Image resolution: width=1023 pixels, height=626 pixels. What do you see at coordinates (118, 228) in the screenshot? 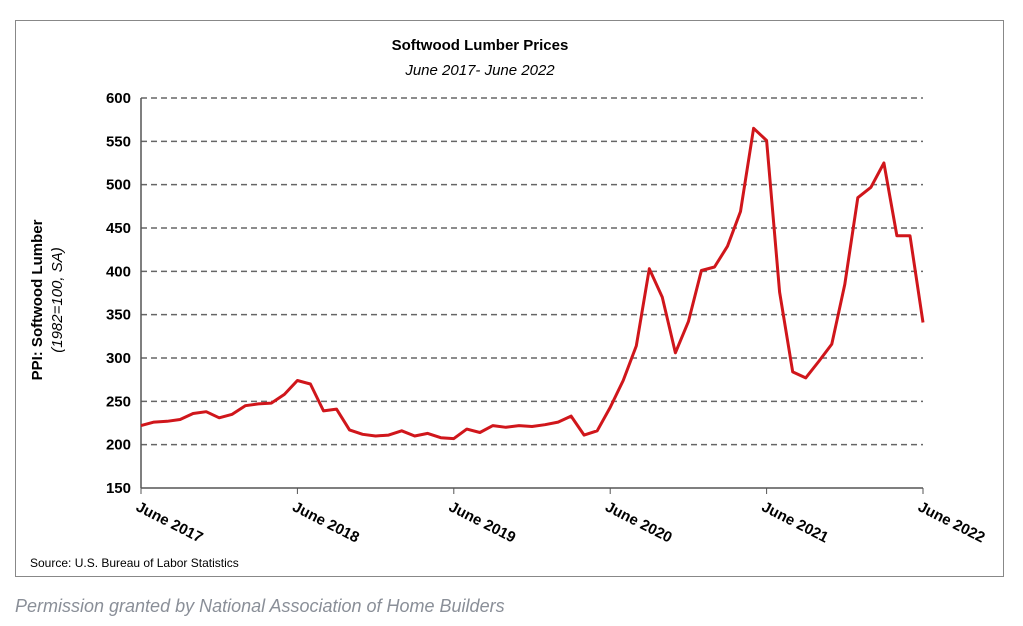
I see `y-tick-label: 450` at bounding box center [118, 228].